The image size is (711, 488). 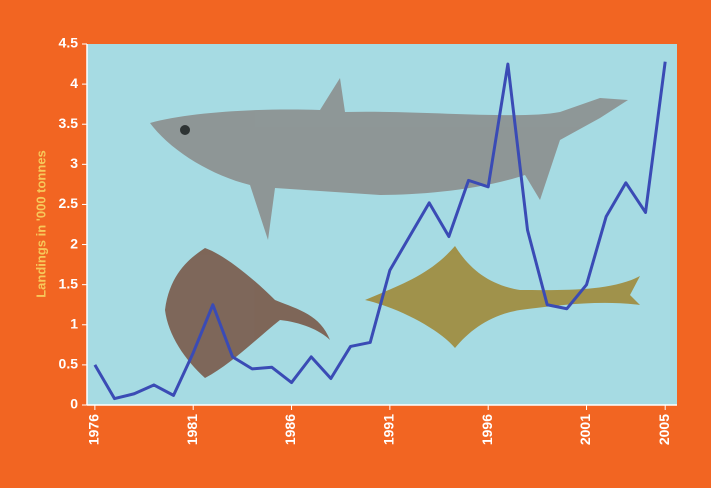 What do you see at coordinates (664, 429) in the screenshot?
I see `x-tick-label: 2005` at bounding box center [664, 429].